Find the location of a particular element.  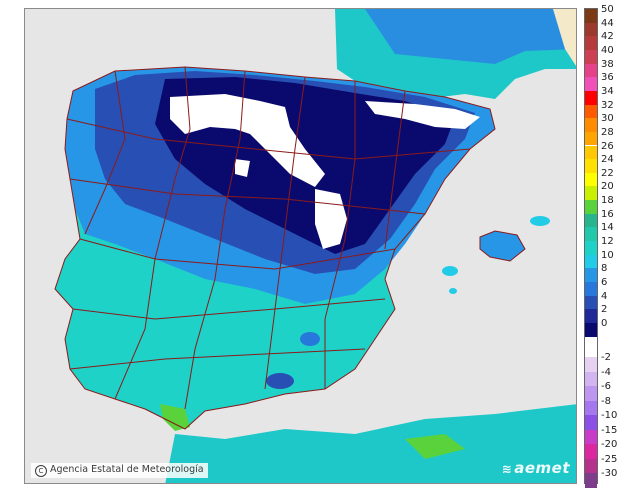

menorca is located at coordinates (540, 221).